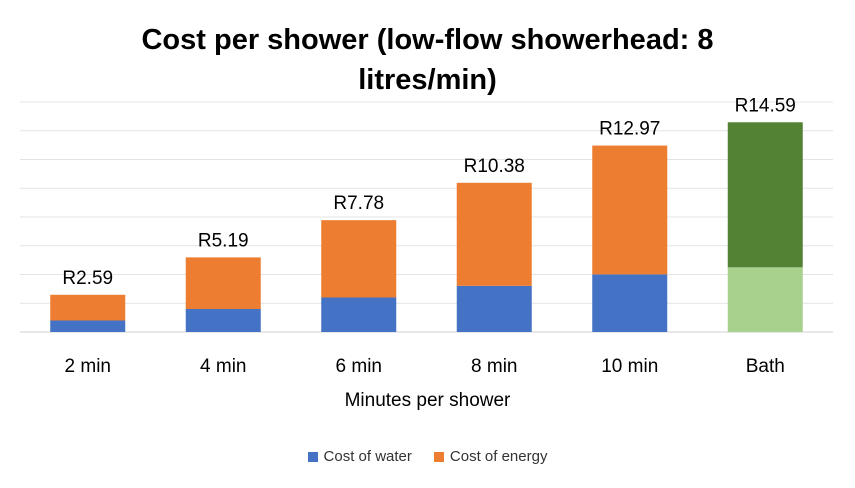  I want to click on total-label: R5.19, so click(223, 240).